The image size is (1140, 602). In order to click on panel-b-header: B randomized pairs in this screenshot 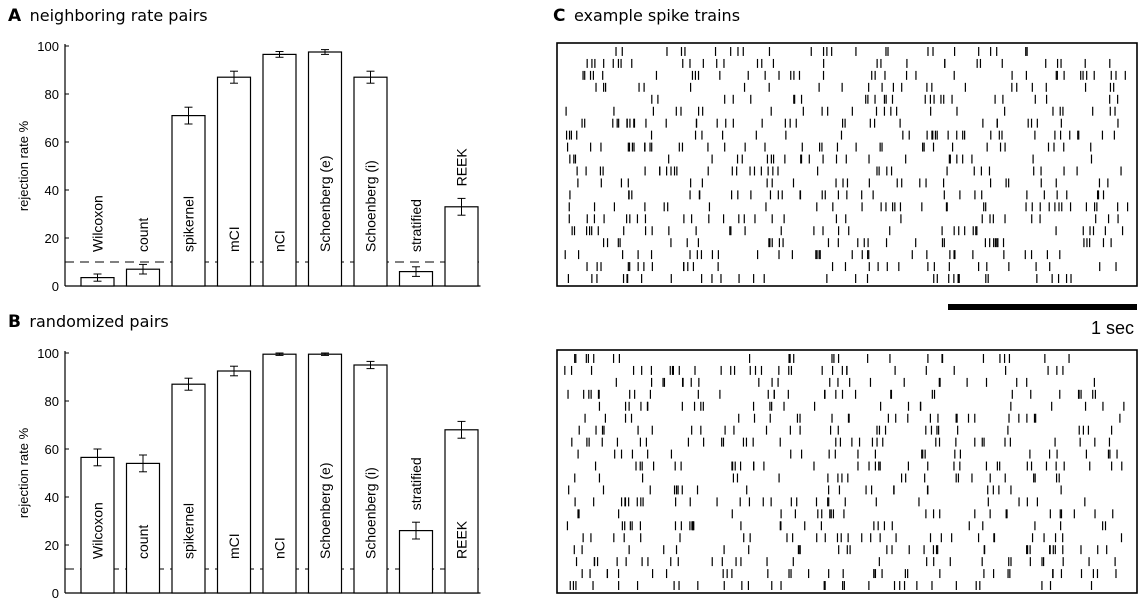, I will do `click(88, 322)`.